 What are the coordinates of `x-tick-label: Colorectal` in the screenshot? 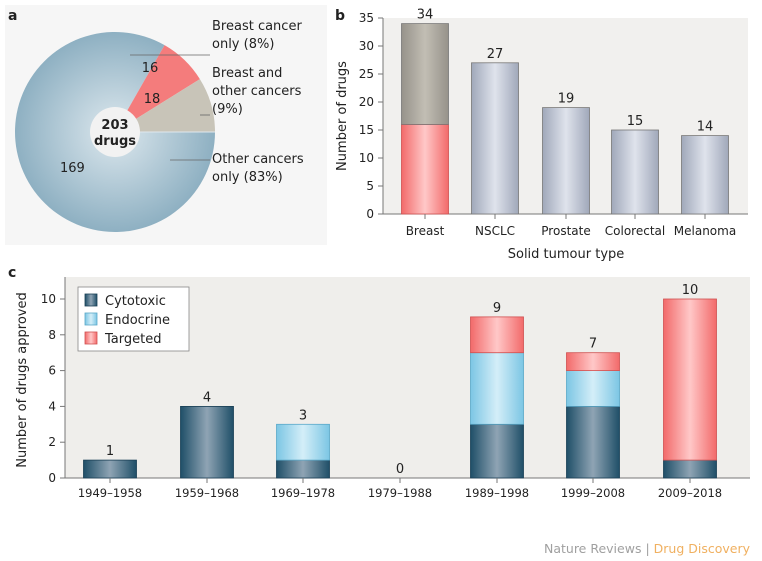 It's located at (635, 231).